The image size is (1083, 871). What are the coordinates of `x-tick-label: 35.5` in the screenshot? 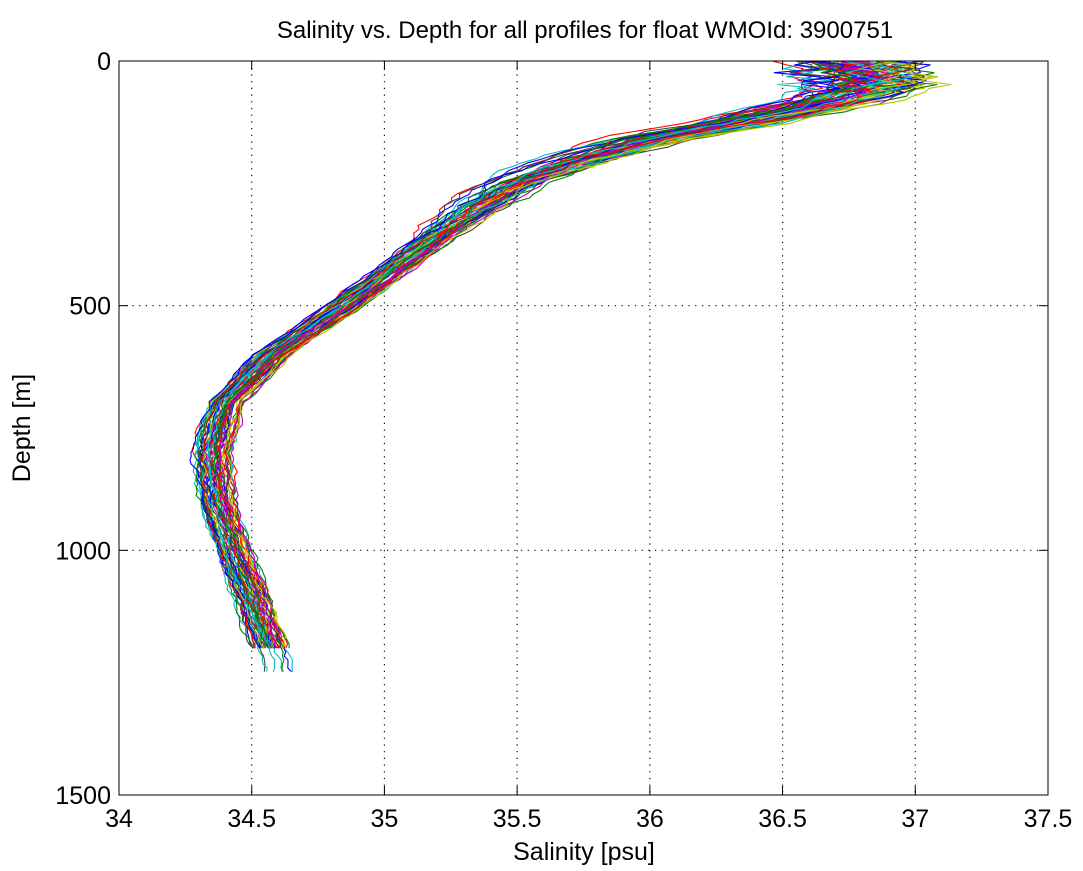 It's located at (517, 819).